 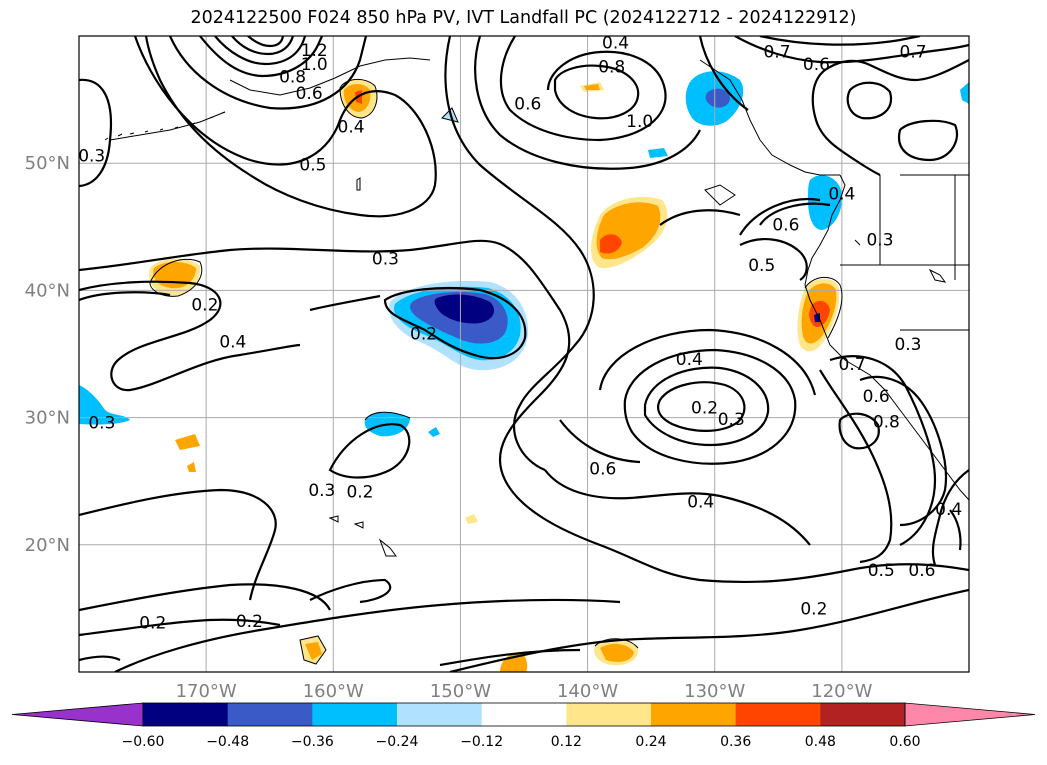 What do you see at coordinates (481, 742) in the screenshot?
I see `colorbar-tick-label: −0.12` at bounding box center [481, 742].